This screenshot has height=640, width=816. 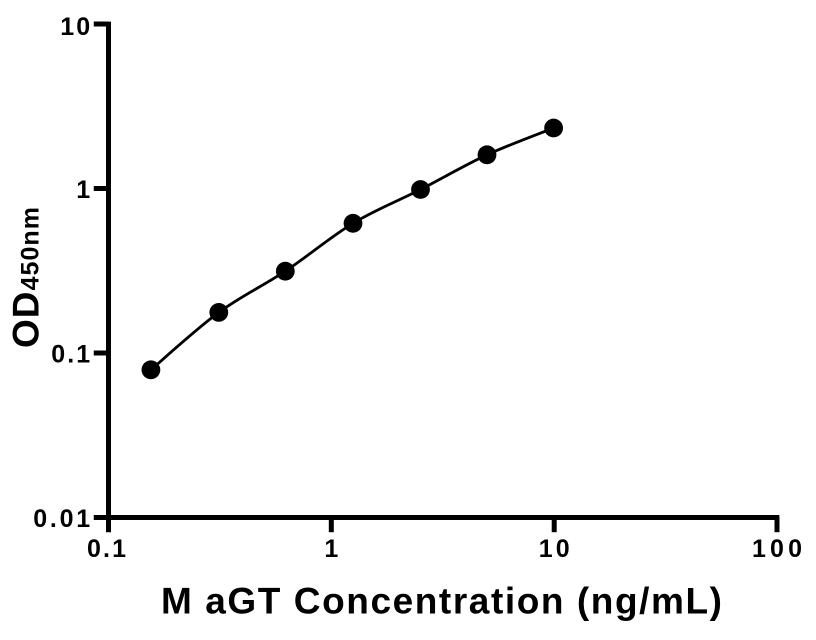 I want to click on svg-text: 100, so click(x=777, y=549).